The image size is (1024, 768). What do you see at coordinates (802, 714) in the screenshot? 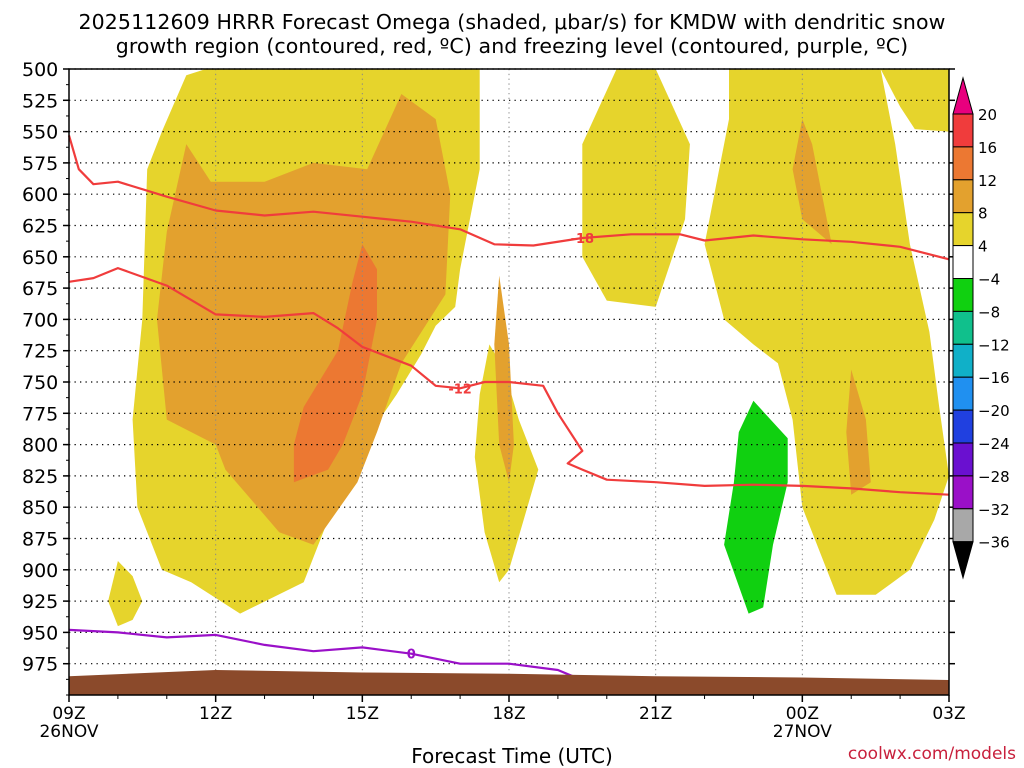
I see `x-tick-label-15: 00Z` at bounding box center [802, 714].